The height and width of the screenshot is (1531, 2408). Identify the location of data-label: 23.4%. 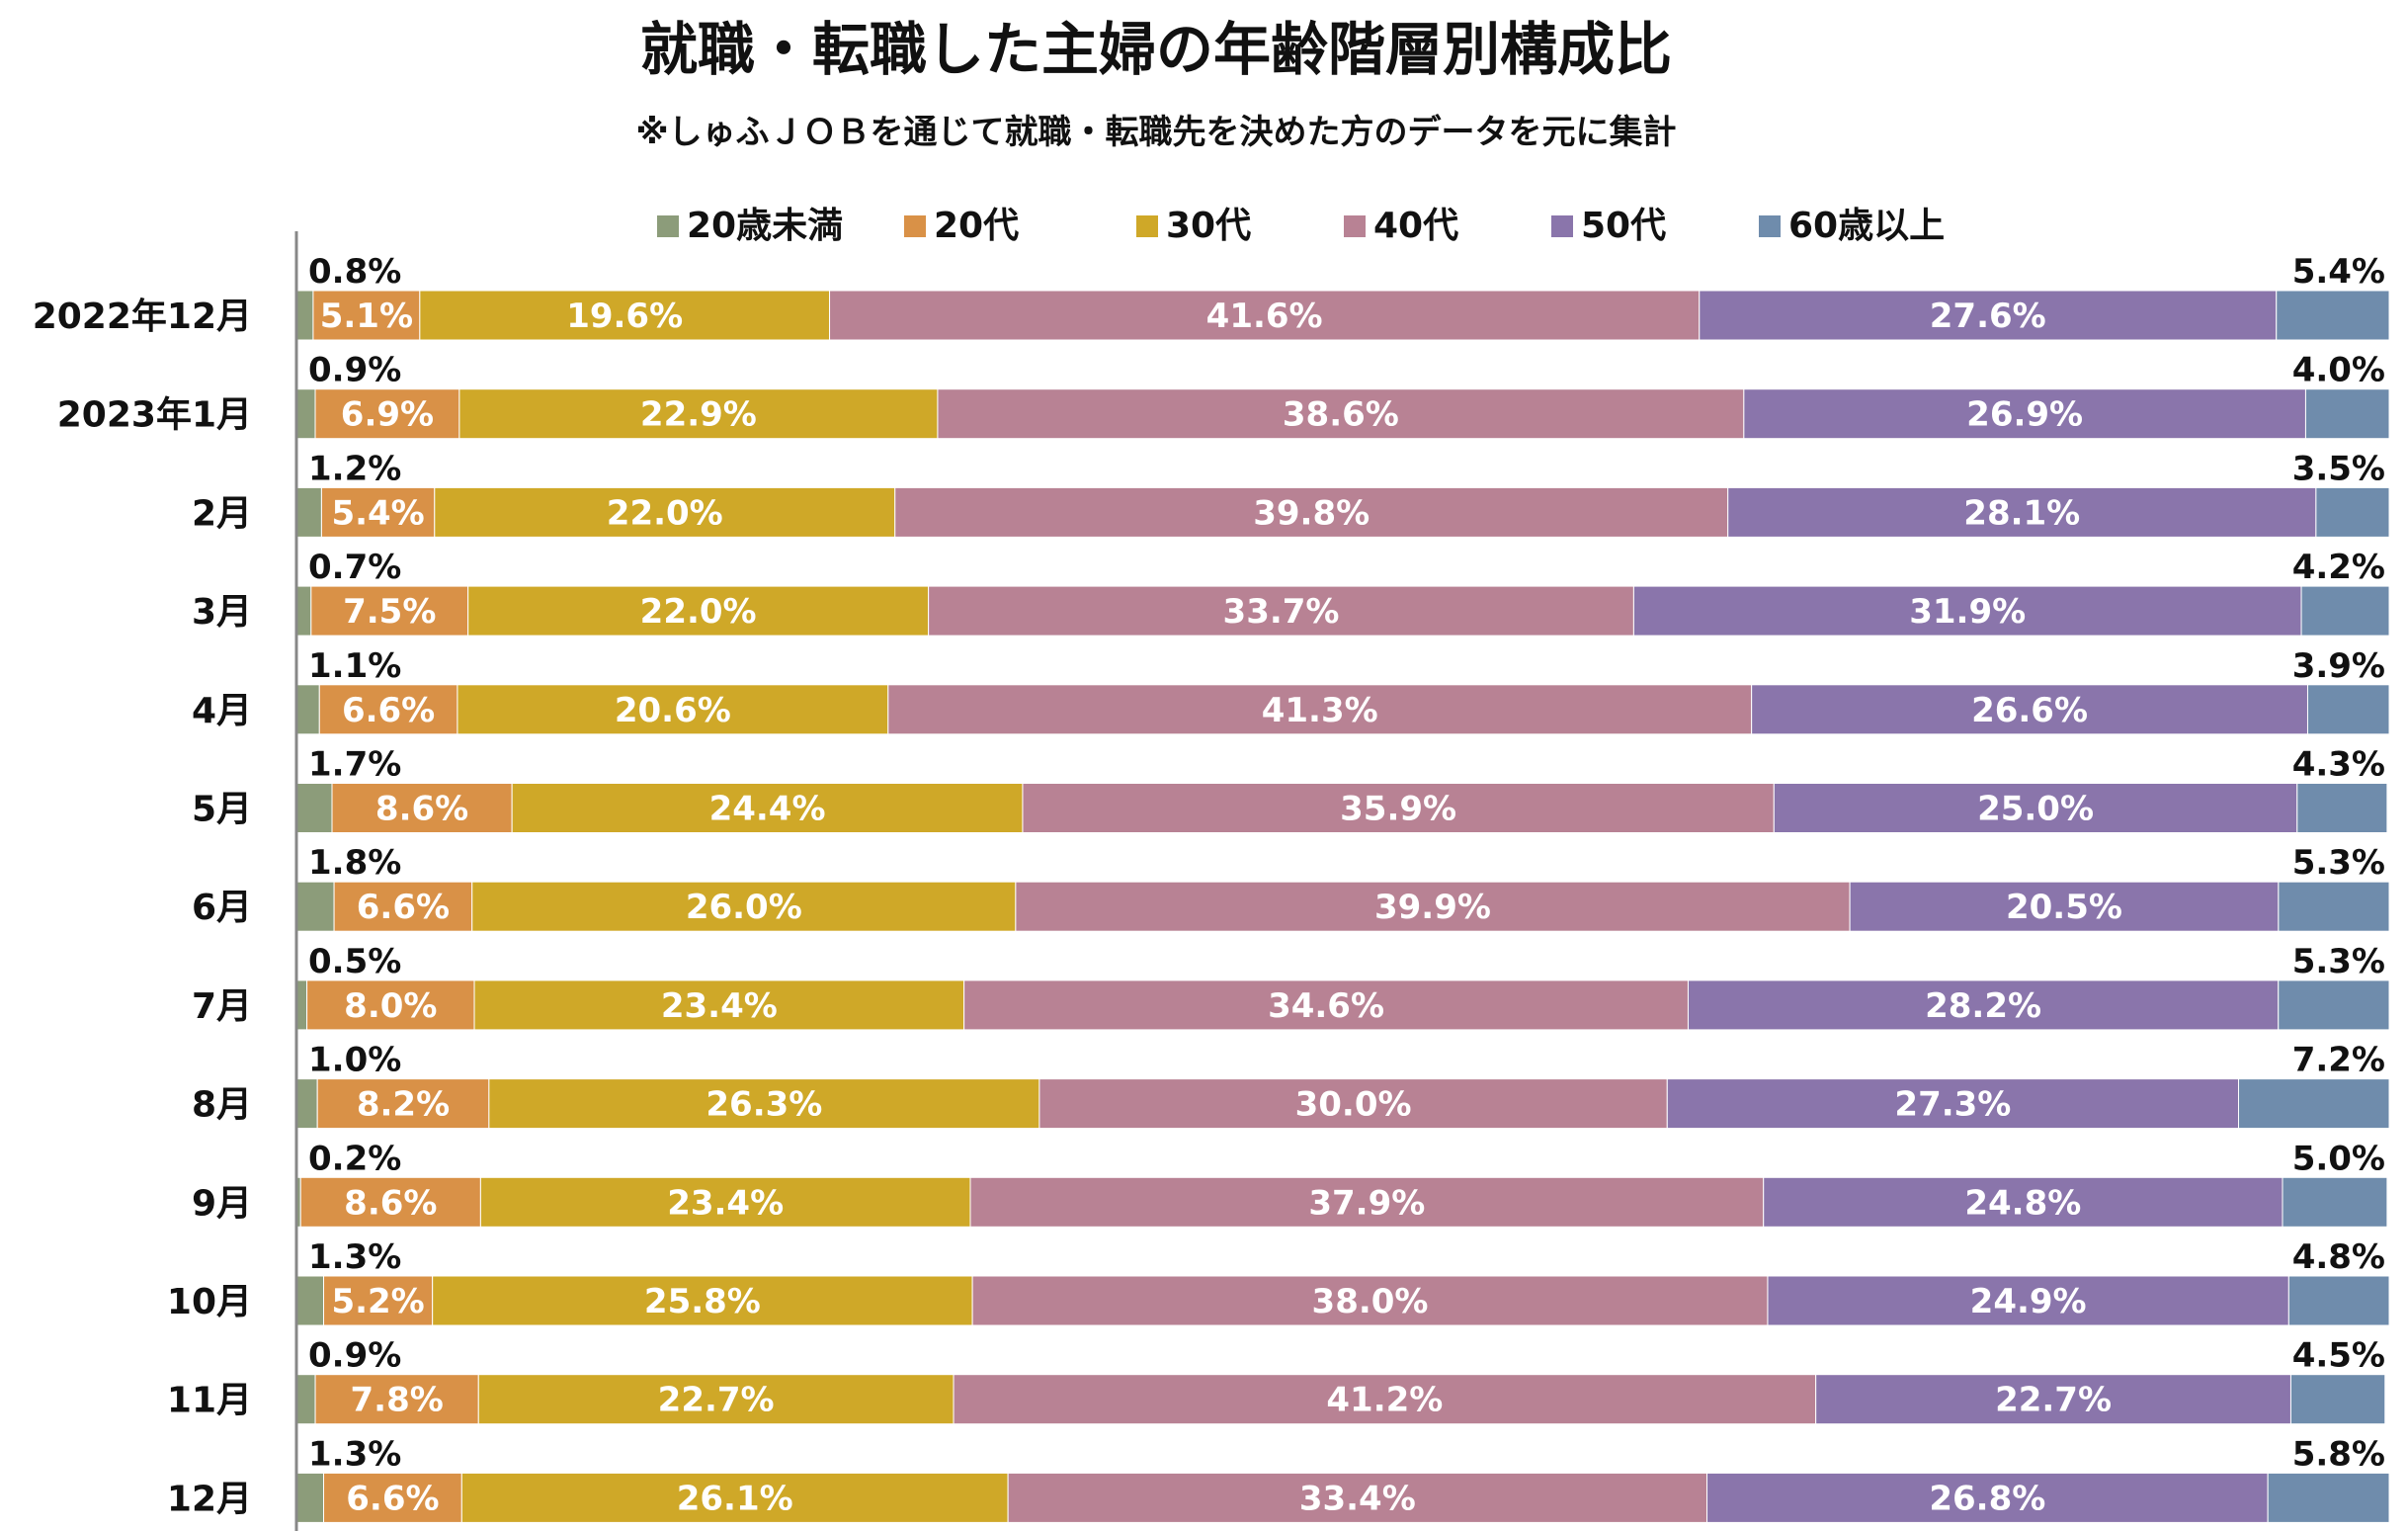
(725, 1203).